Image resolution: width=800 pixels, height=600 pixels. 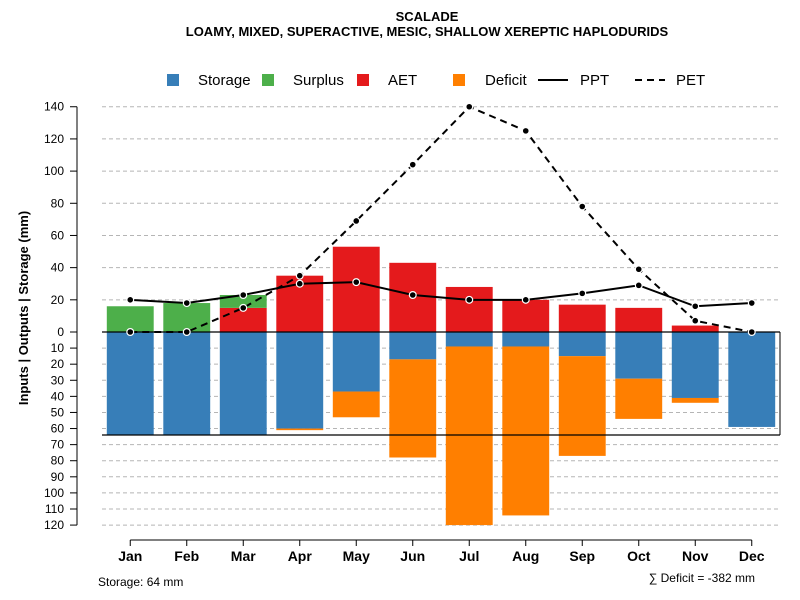 What do you see at coordinates (436, 80) in the screenshot?
I see `legend: Storage Surplus AET Deficit PPT PET` at bounding box center [436, 80].